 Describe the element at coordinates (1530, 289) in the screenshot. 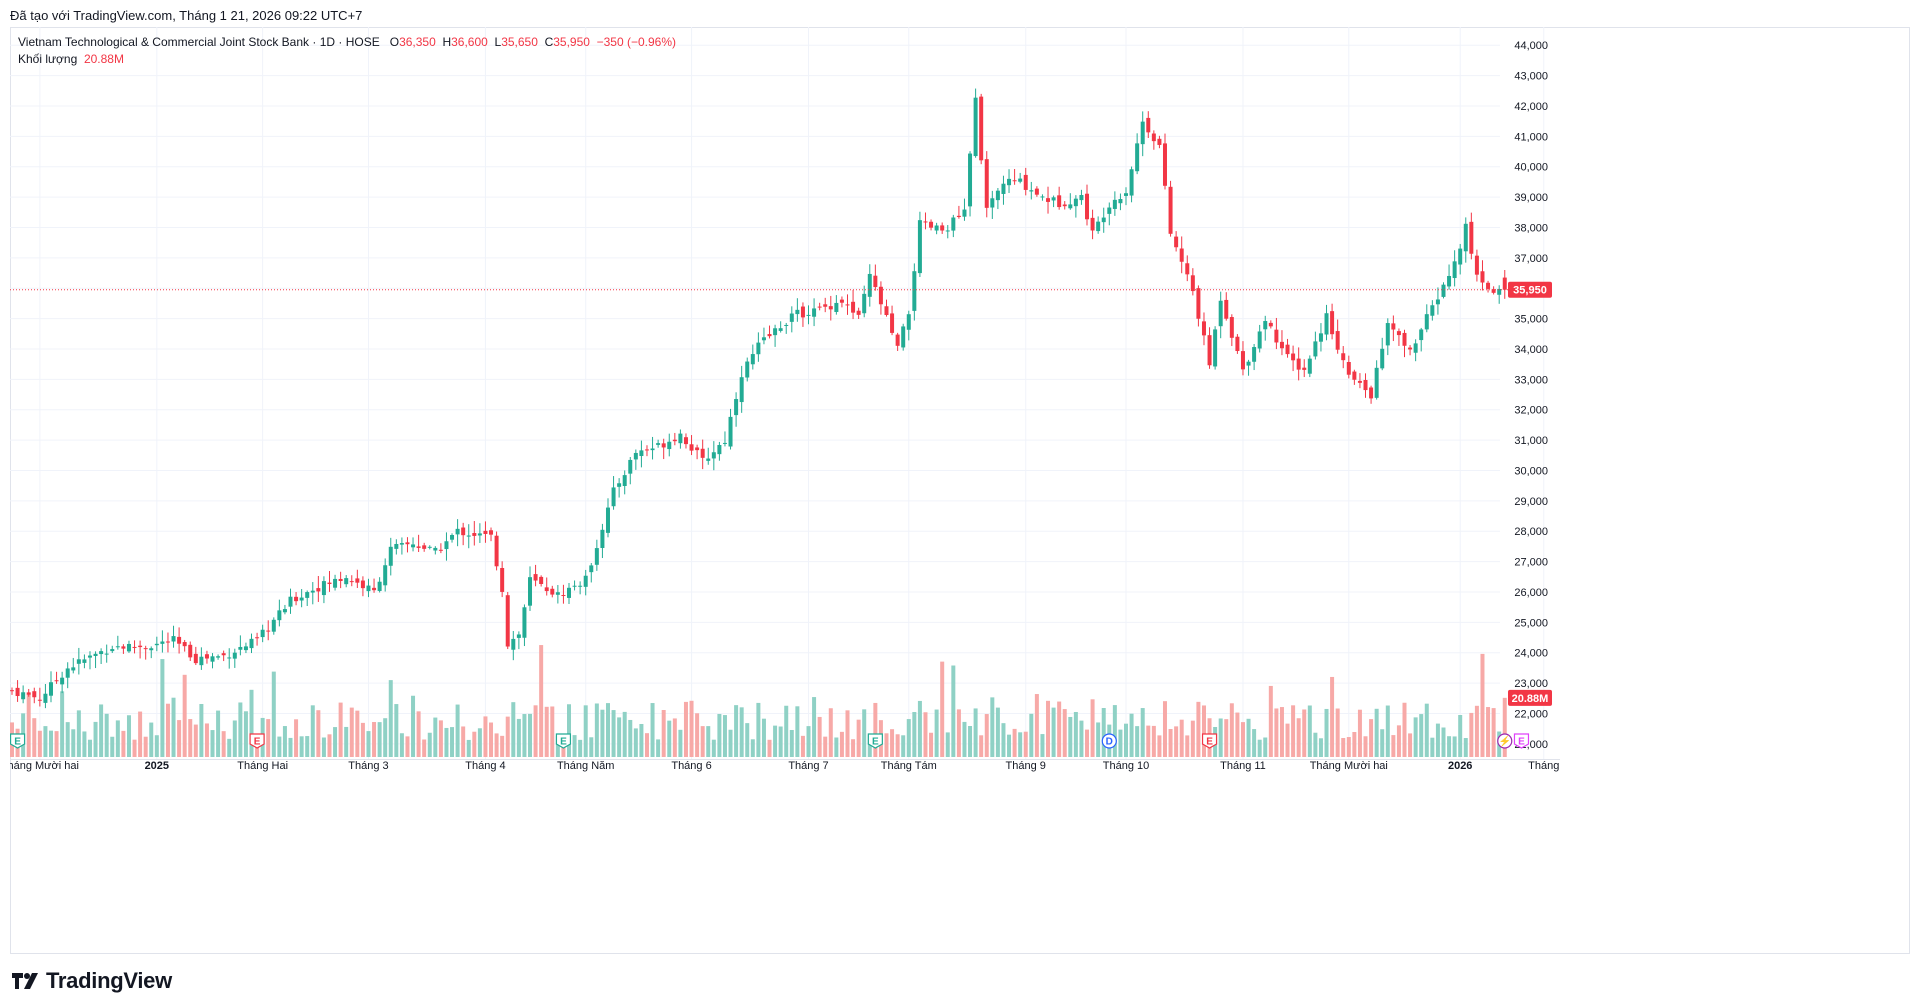

I see `last-price-badge` at that location.